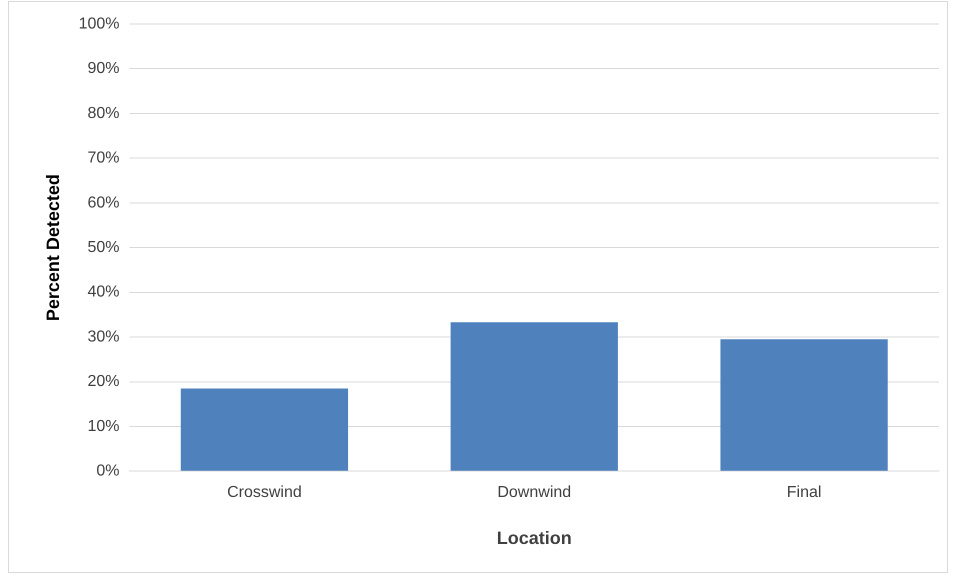 This screenshot has width=959, height=576. What do you see at coordinates (103, 247) in the screenshot?
I see `y-tick-label: 50%` at bounding box center [103, 247].